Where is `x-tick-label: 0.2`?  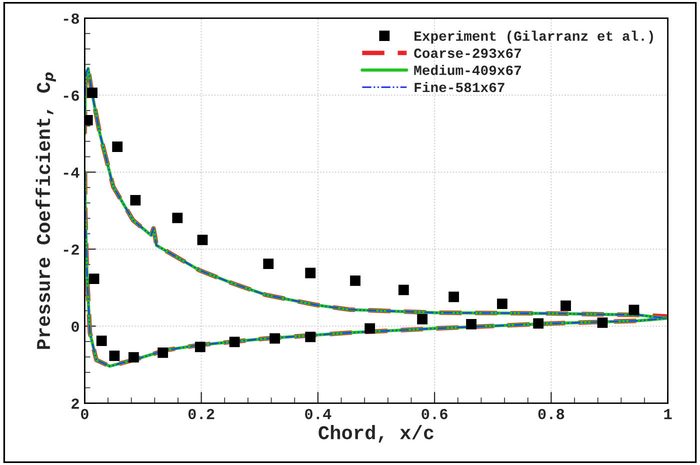 x-tick-label: 0.2 is located at coordinates (201, 414).